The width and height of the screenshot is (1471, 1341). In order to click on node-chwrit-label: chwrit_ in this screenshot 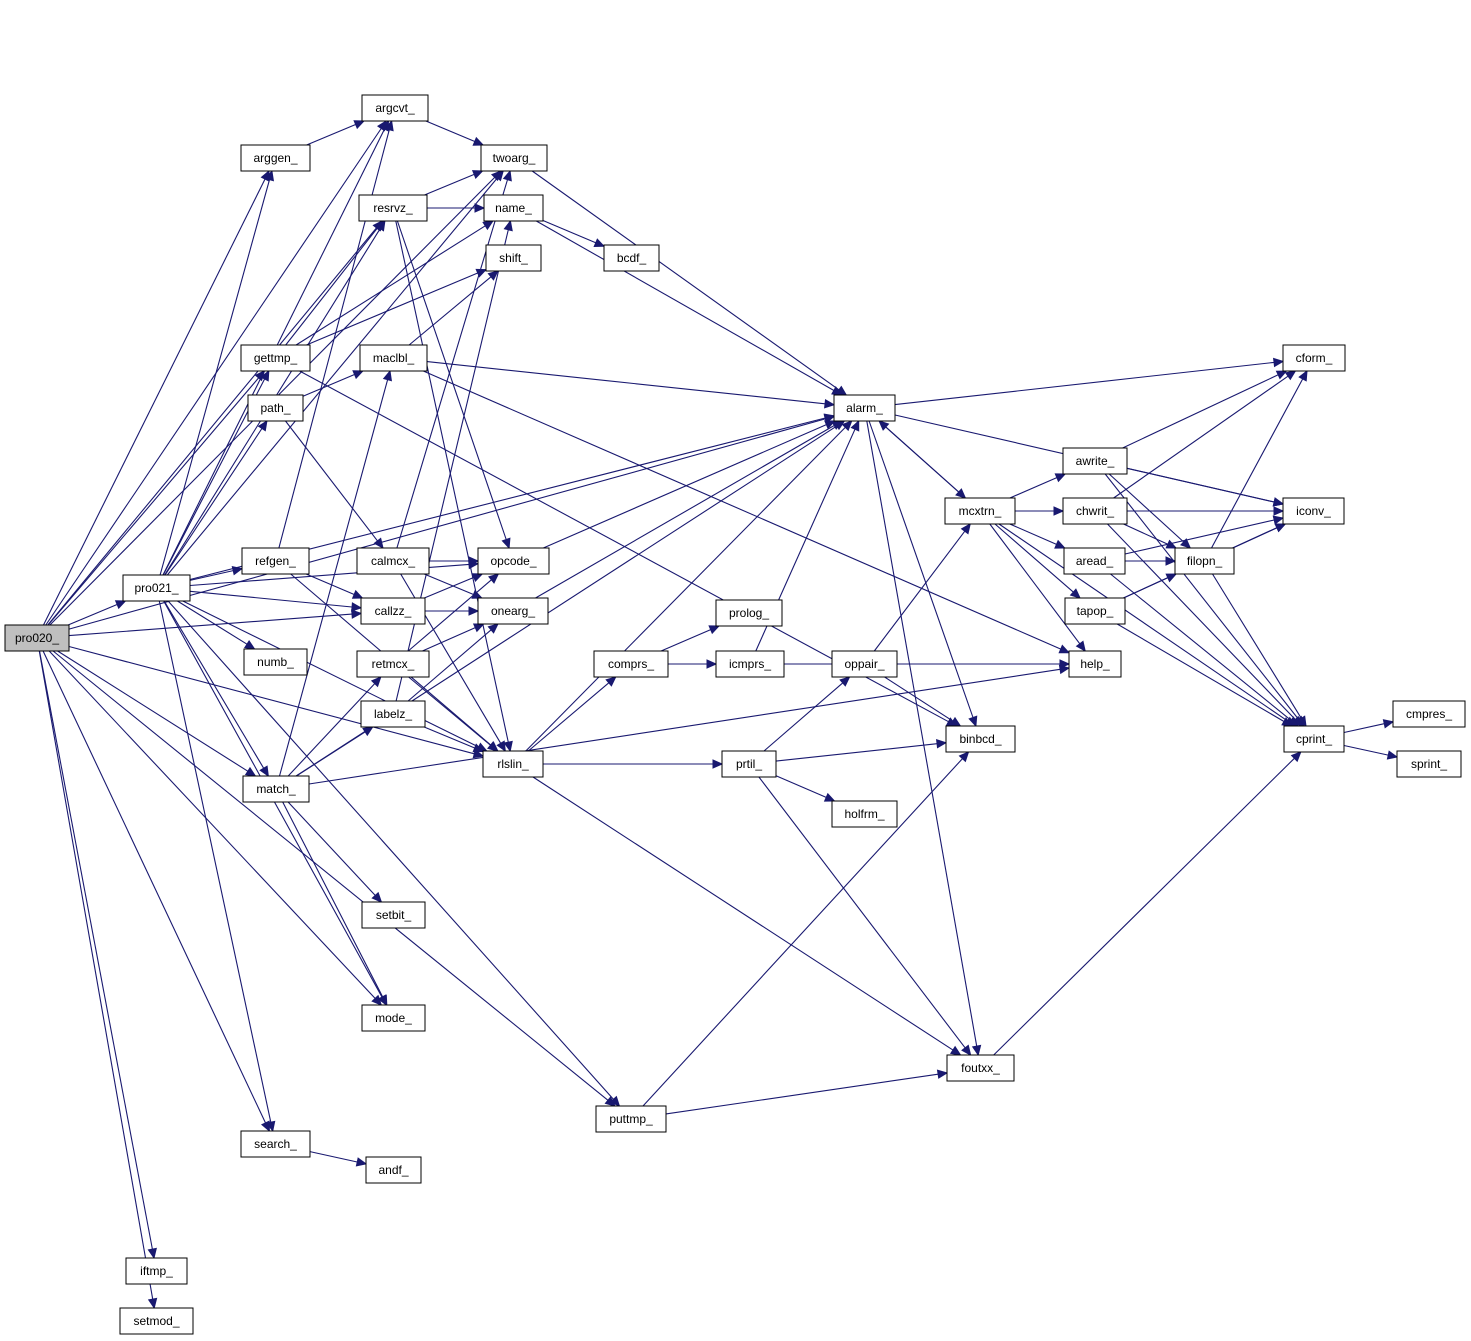, I will do `click(1095, 511)`.